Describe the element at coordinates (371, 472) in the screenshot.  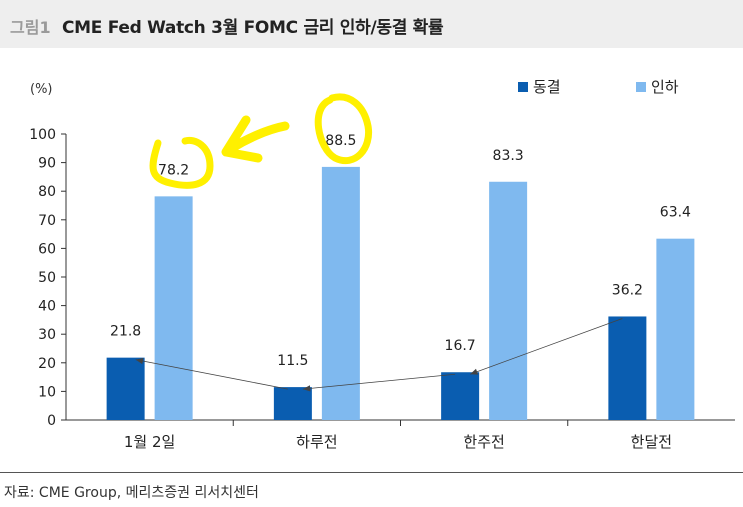
I see `footer-divider` at that location.